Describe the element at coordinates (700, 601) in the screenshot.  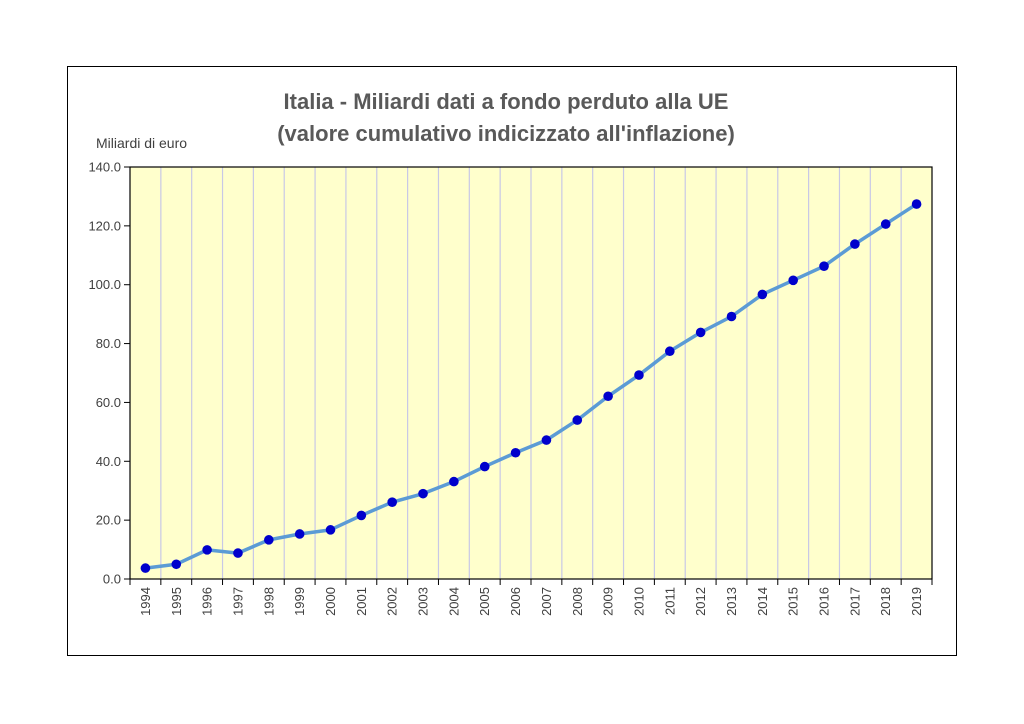
I see `x-tick-label: 2012` at that location.